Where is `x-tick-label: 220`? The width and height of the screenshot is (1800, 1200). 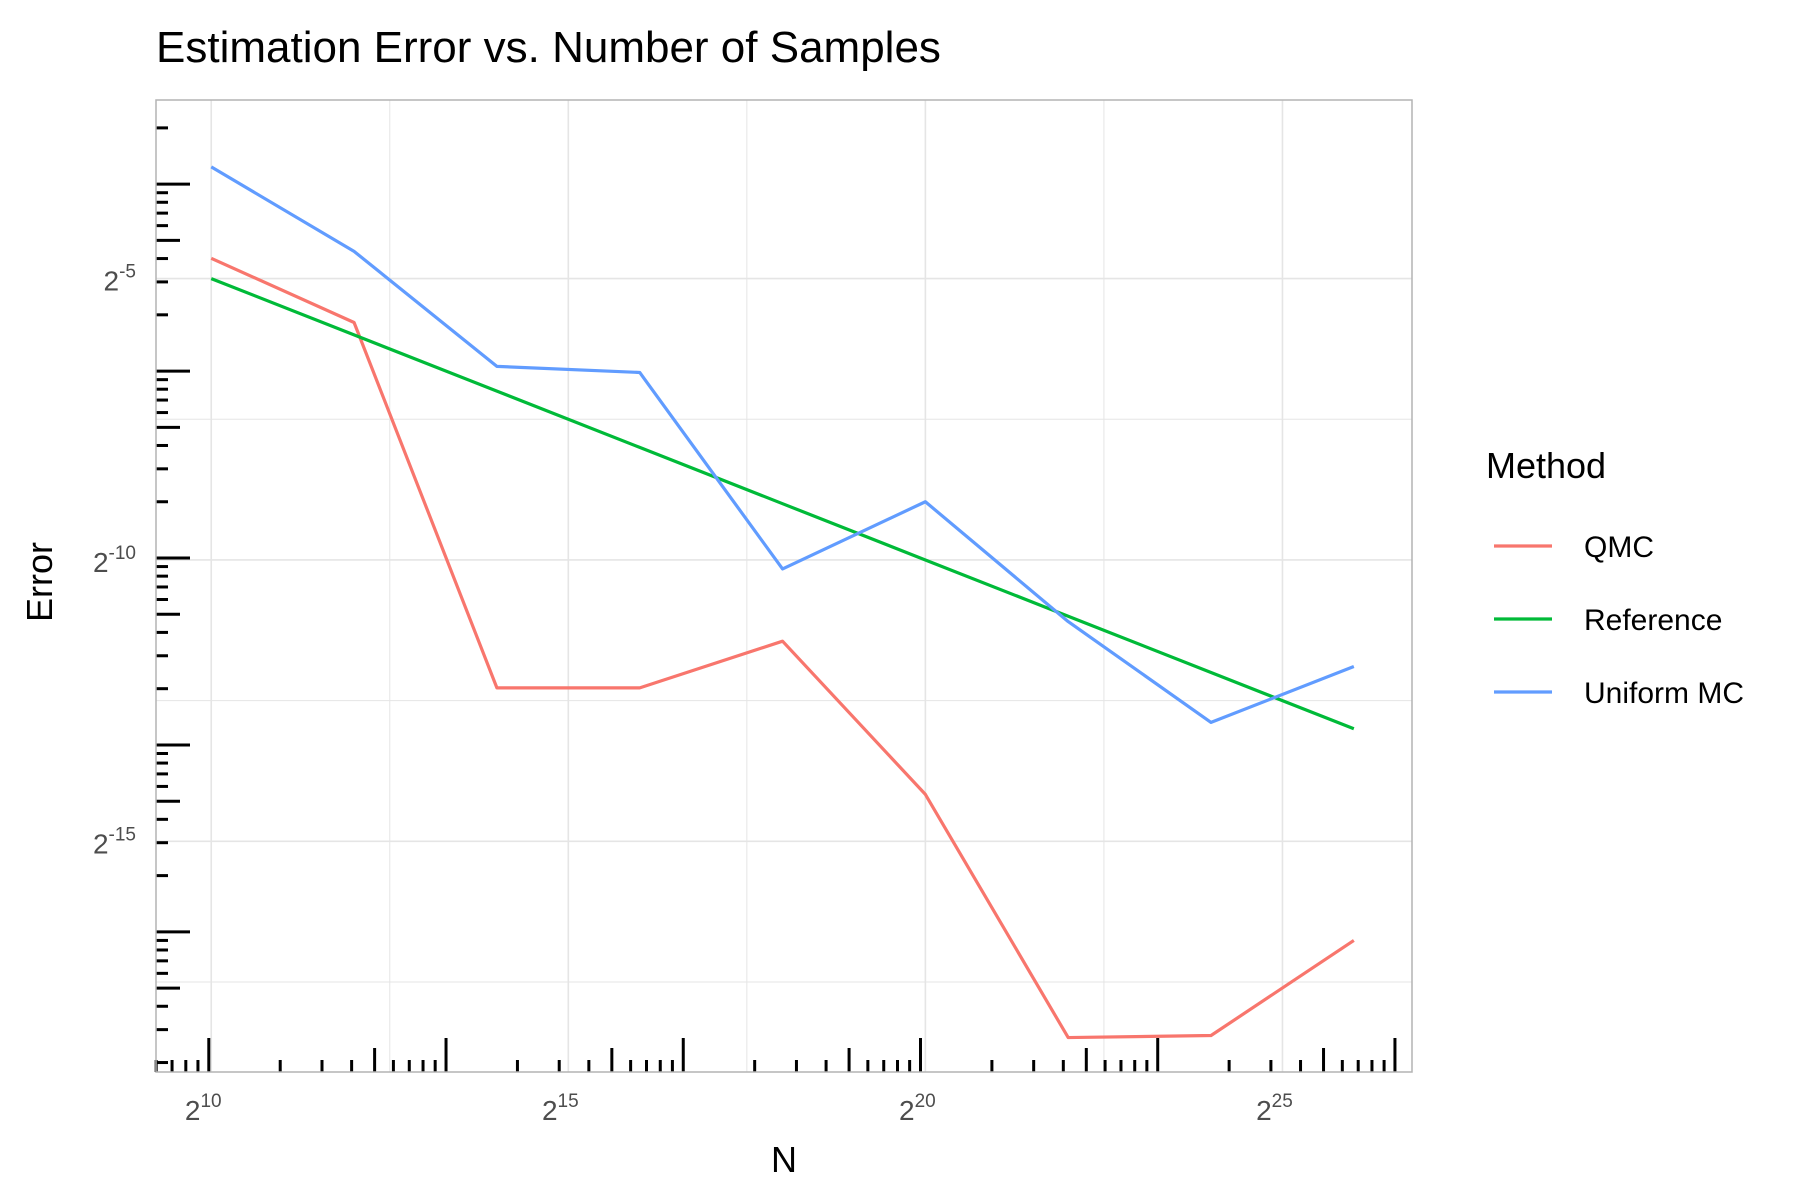 x-tick-label: 220 is located at coordinates (917, 1108).